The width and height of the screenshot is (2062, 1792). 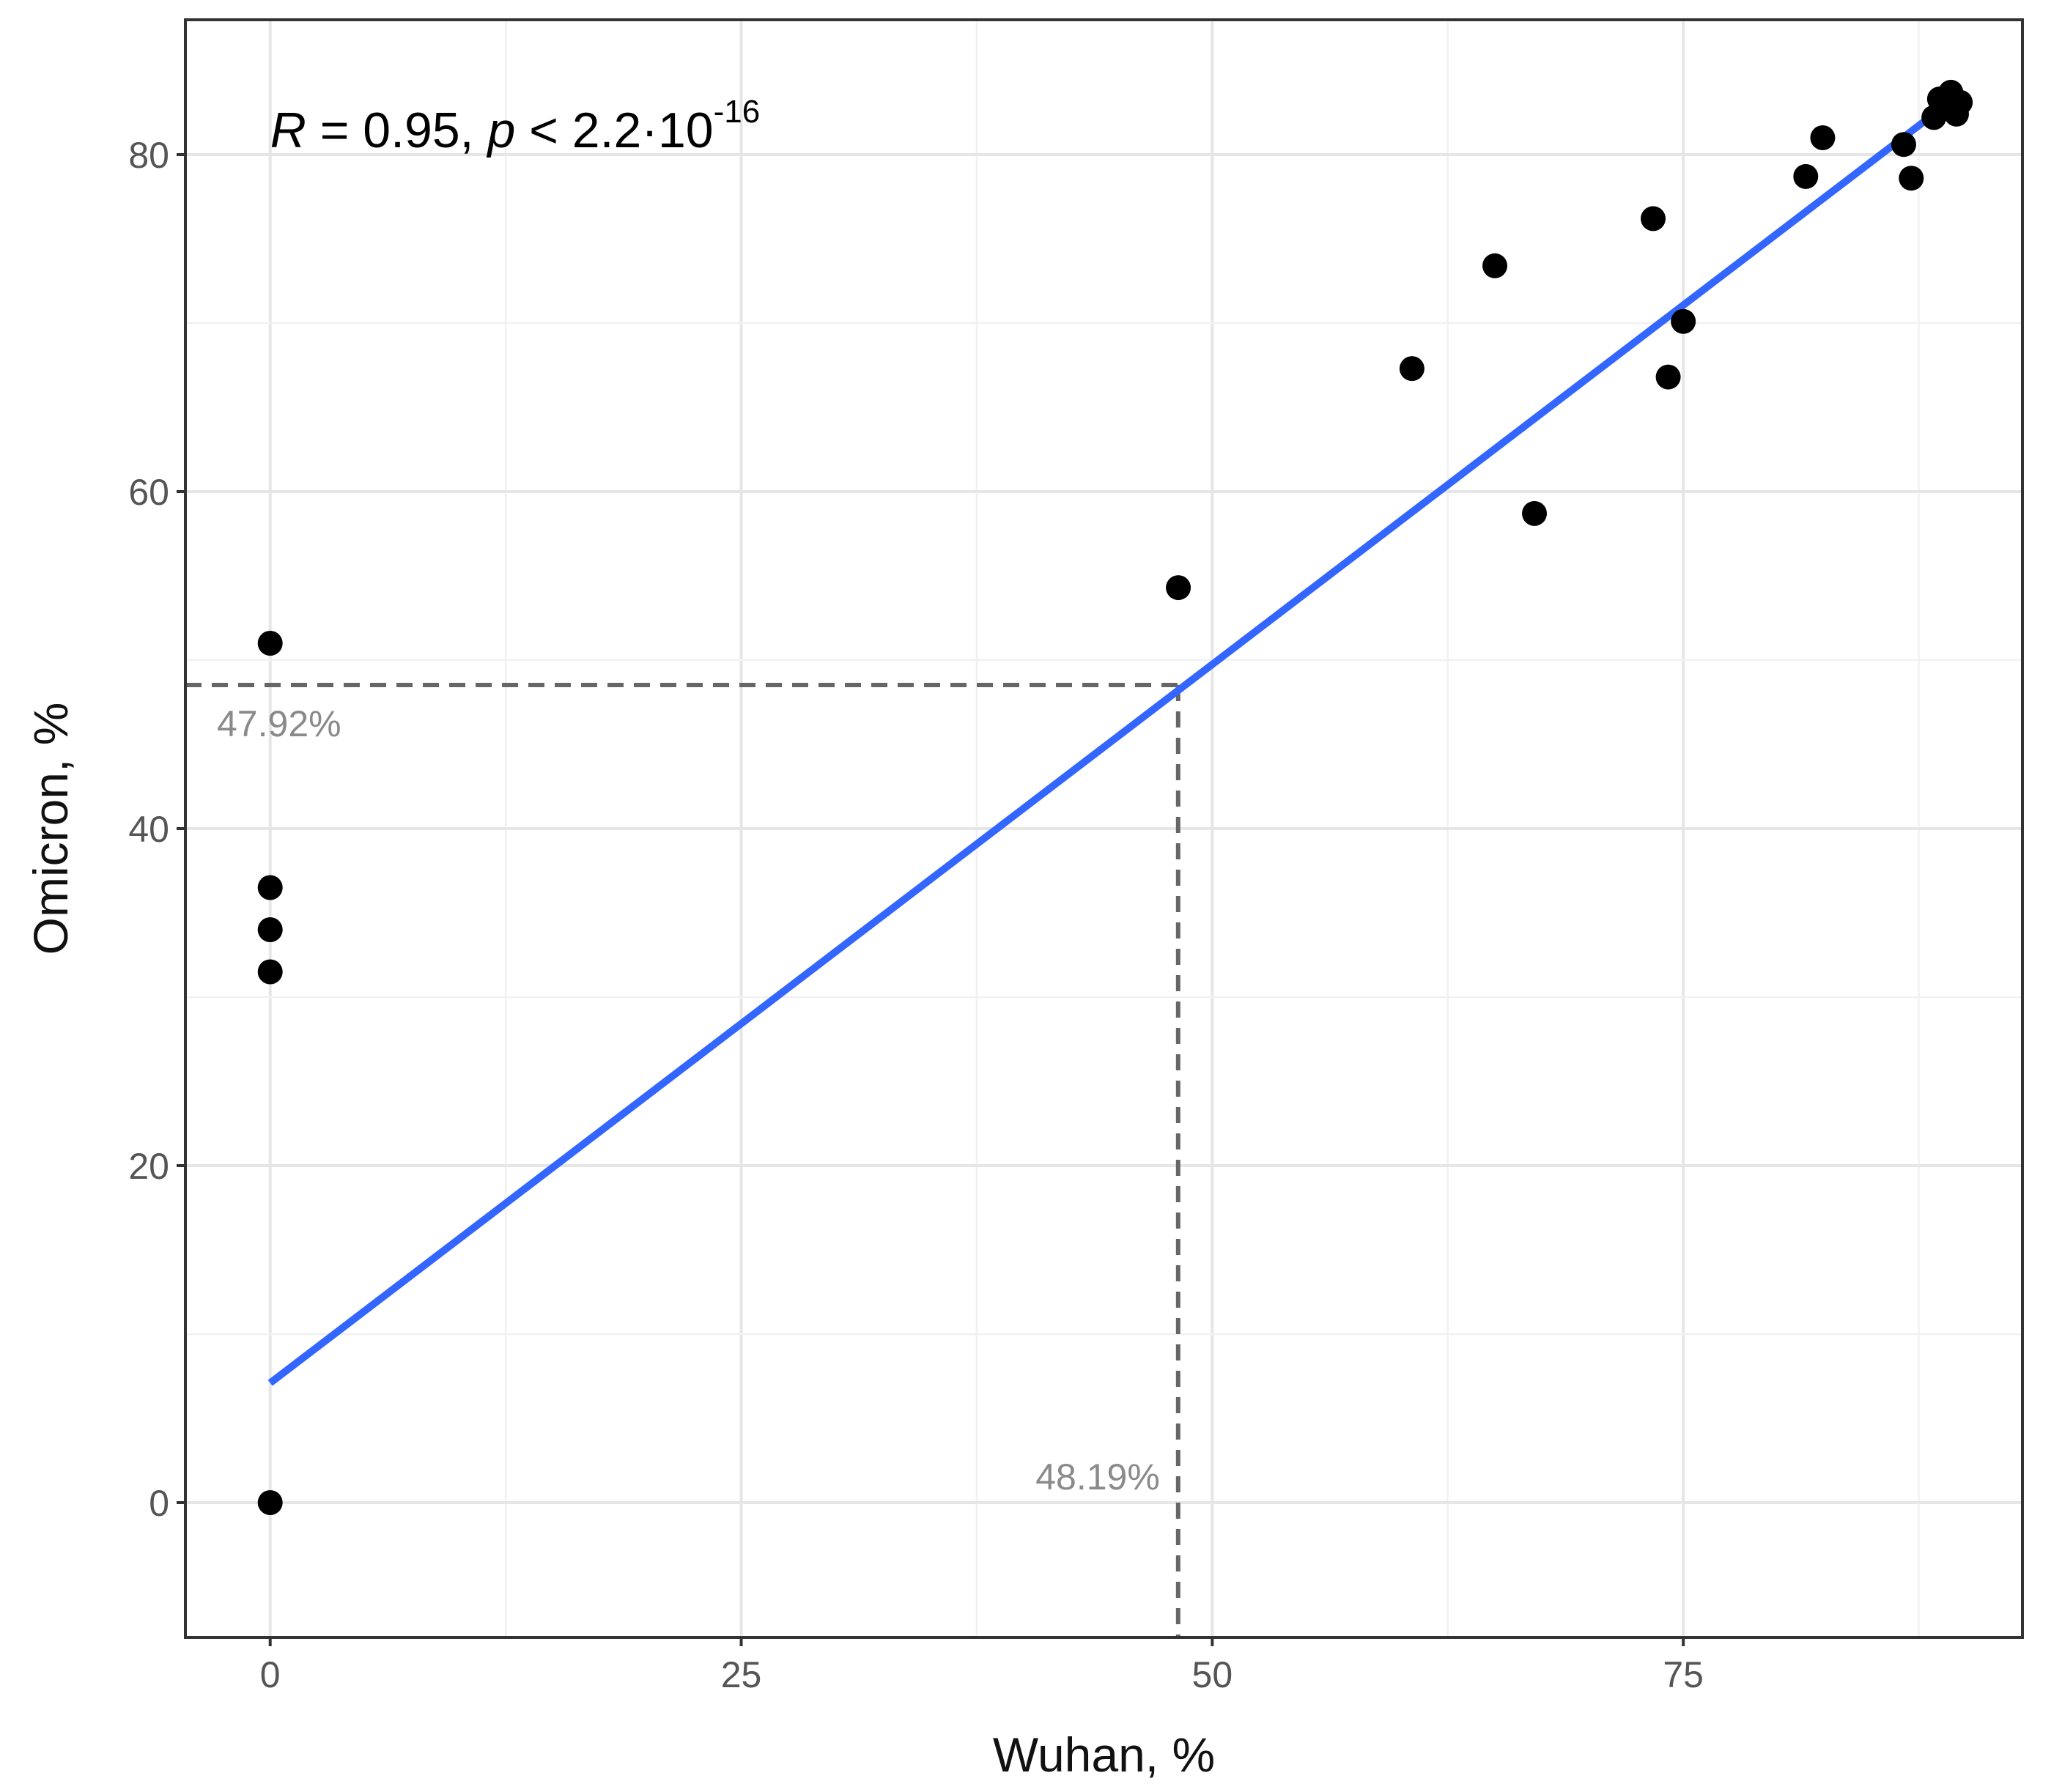 What do you see at coordinates (288, 130) in the screenshot?
I see `r-symbol: R` at bounding box center [288, 130].